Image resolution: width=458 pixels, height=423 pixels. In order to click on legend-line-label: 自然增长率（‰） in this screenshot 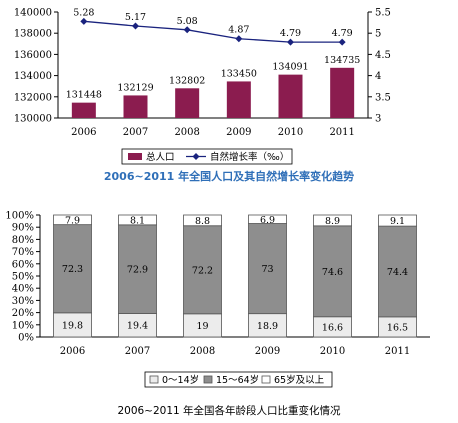, I will do `click(249, 157)`.